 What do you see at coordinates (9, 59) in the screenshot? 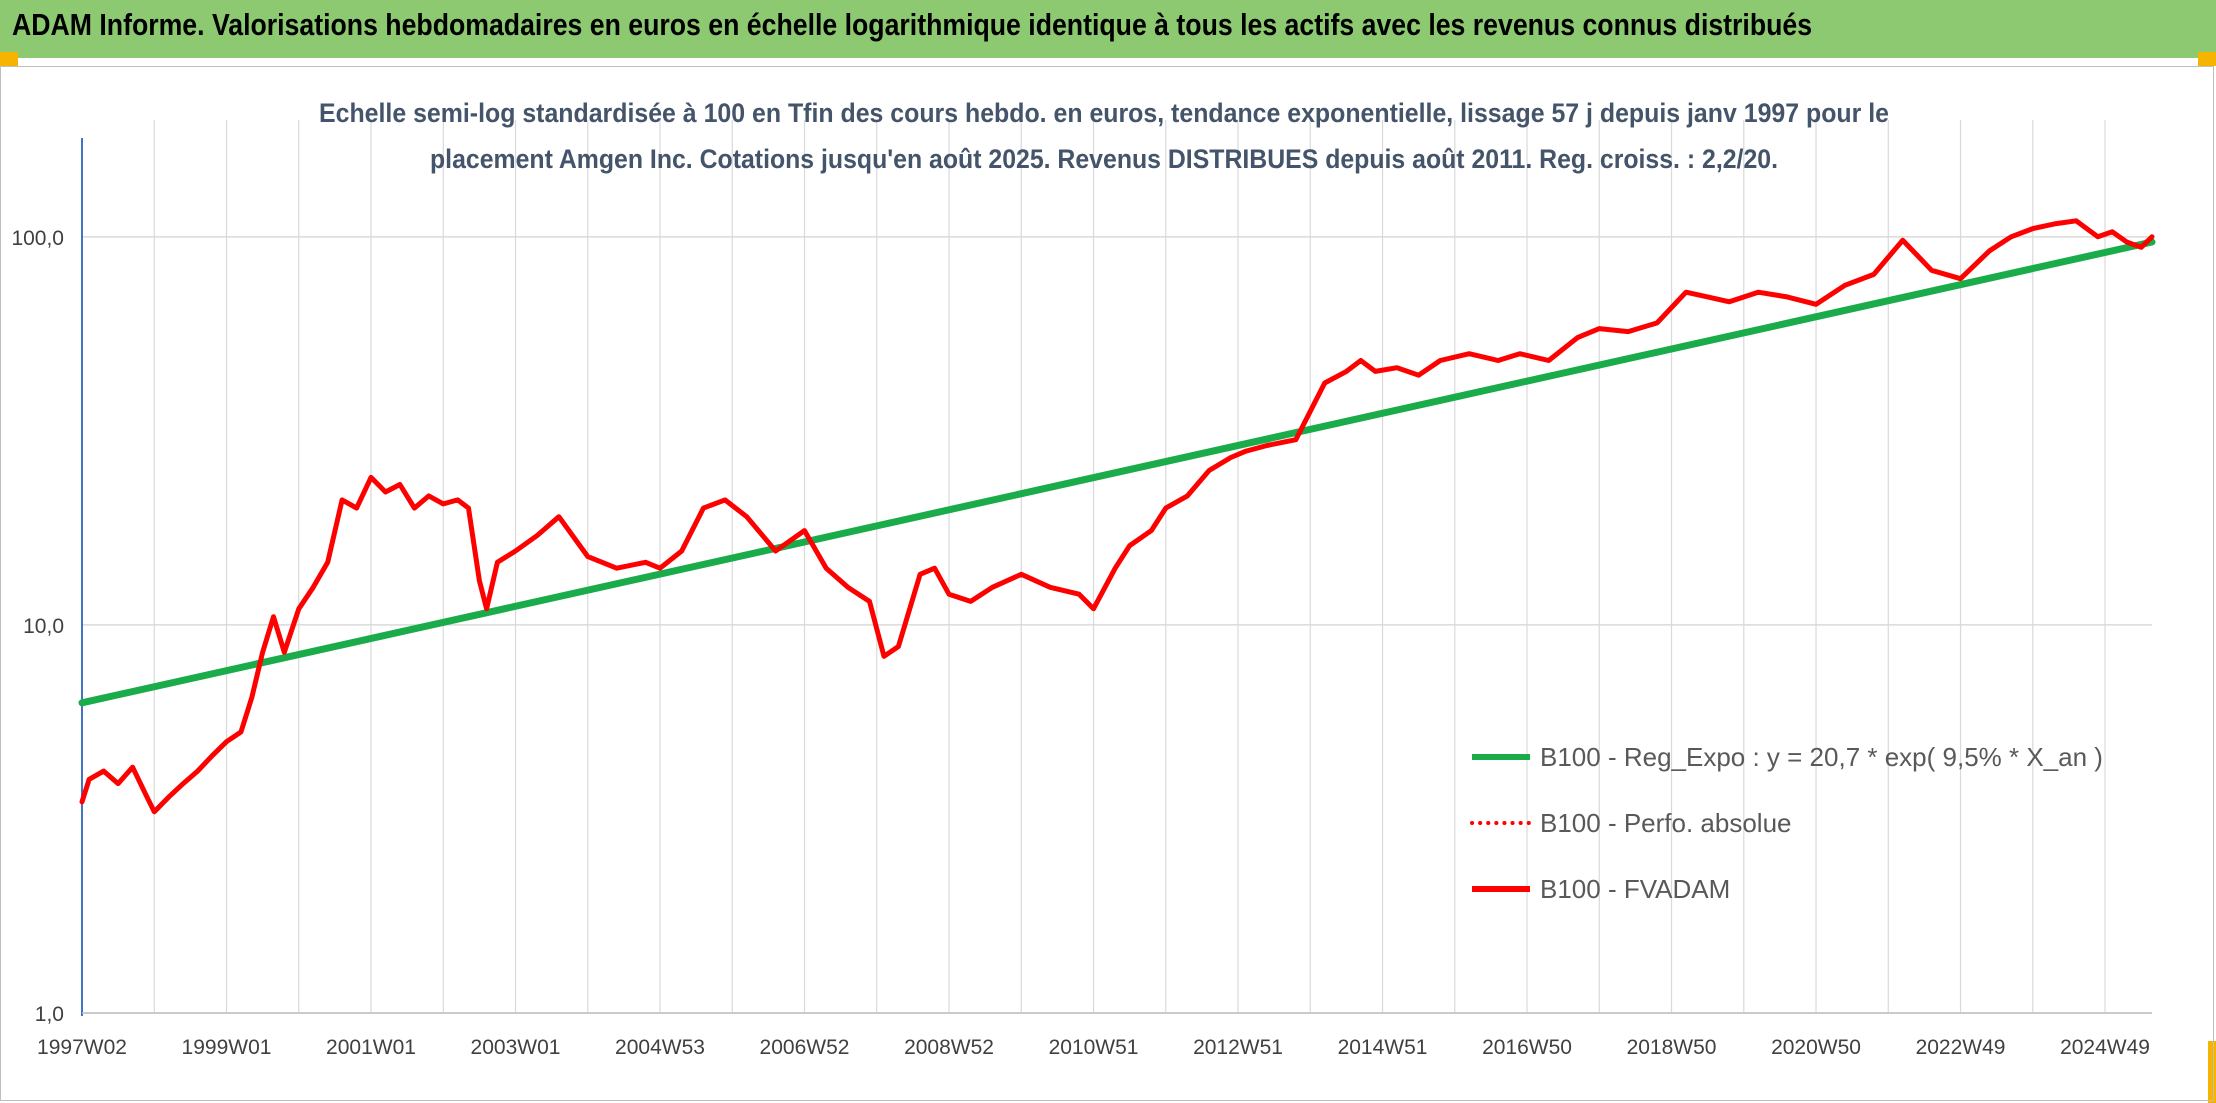
I see `corner-marker-left` at bounding box center [9, 59].